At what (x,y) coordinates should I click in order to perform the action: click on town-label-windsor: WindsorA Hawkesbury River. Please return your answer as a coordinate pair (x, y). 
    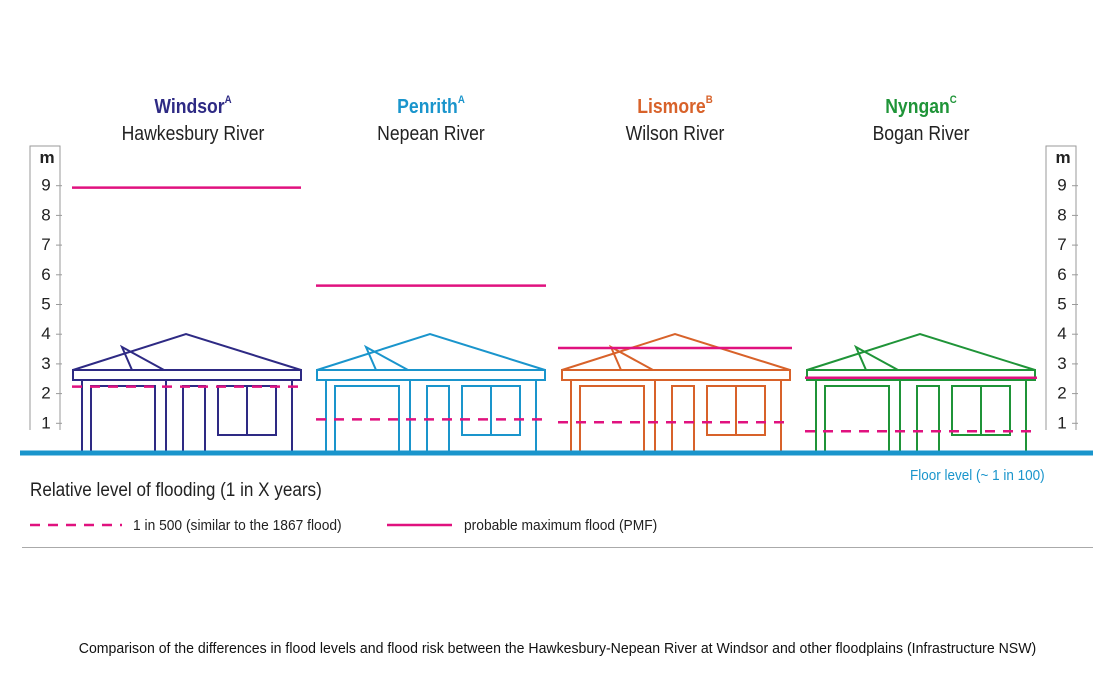
    Looking at the image, I should click on (193, 120).